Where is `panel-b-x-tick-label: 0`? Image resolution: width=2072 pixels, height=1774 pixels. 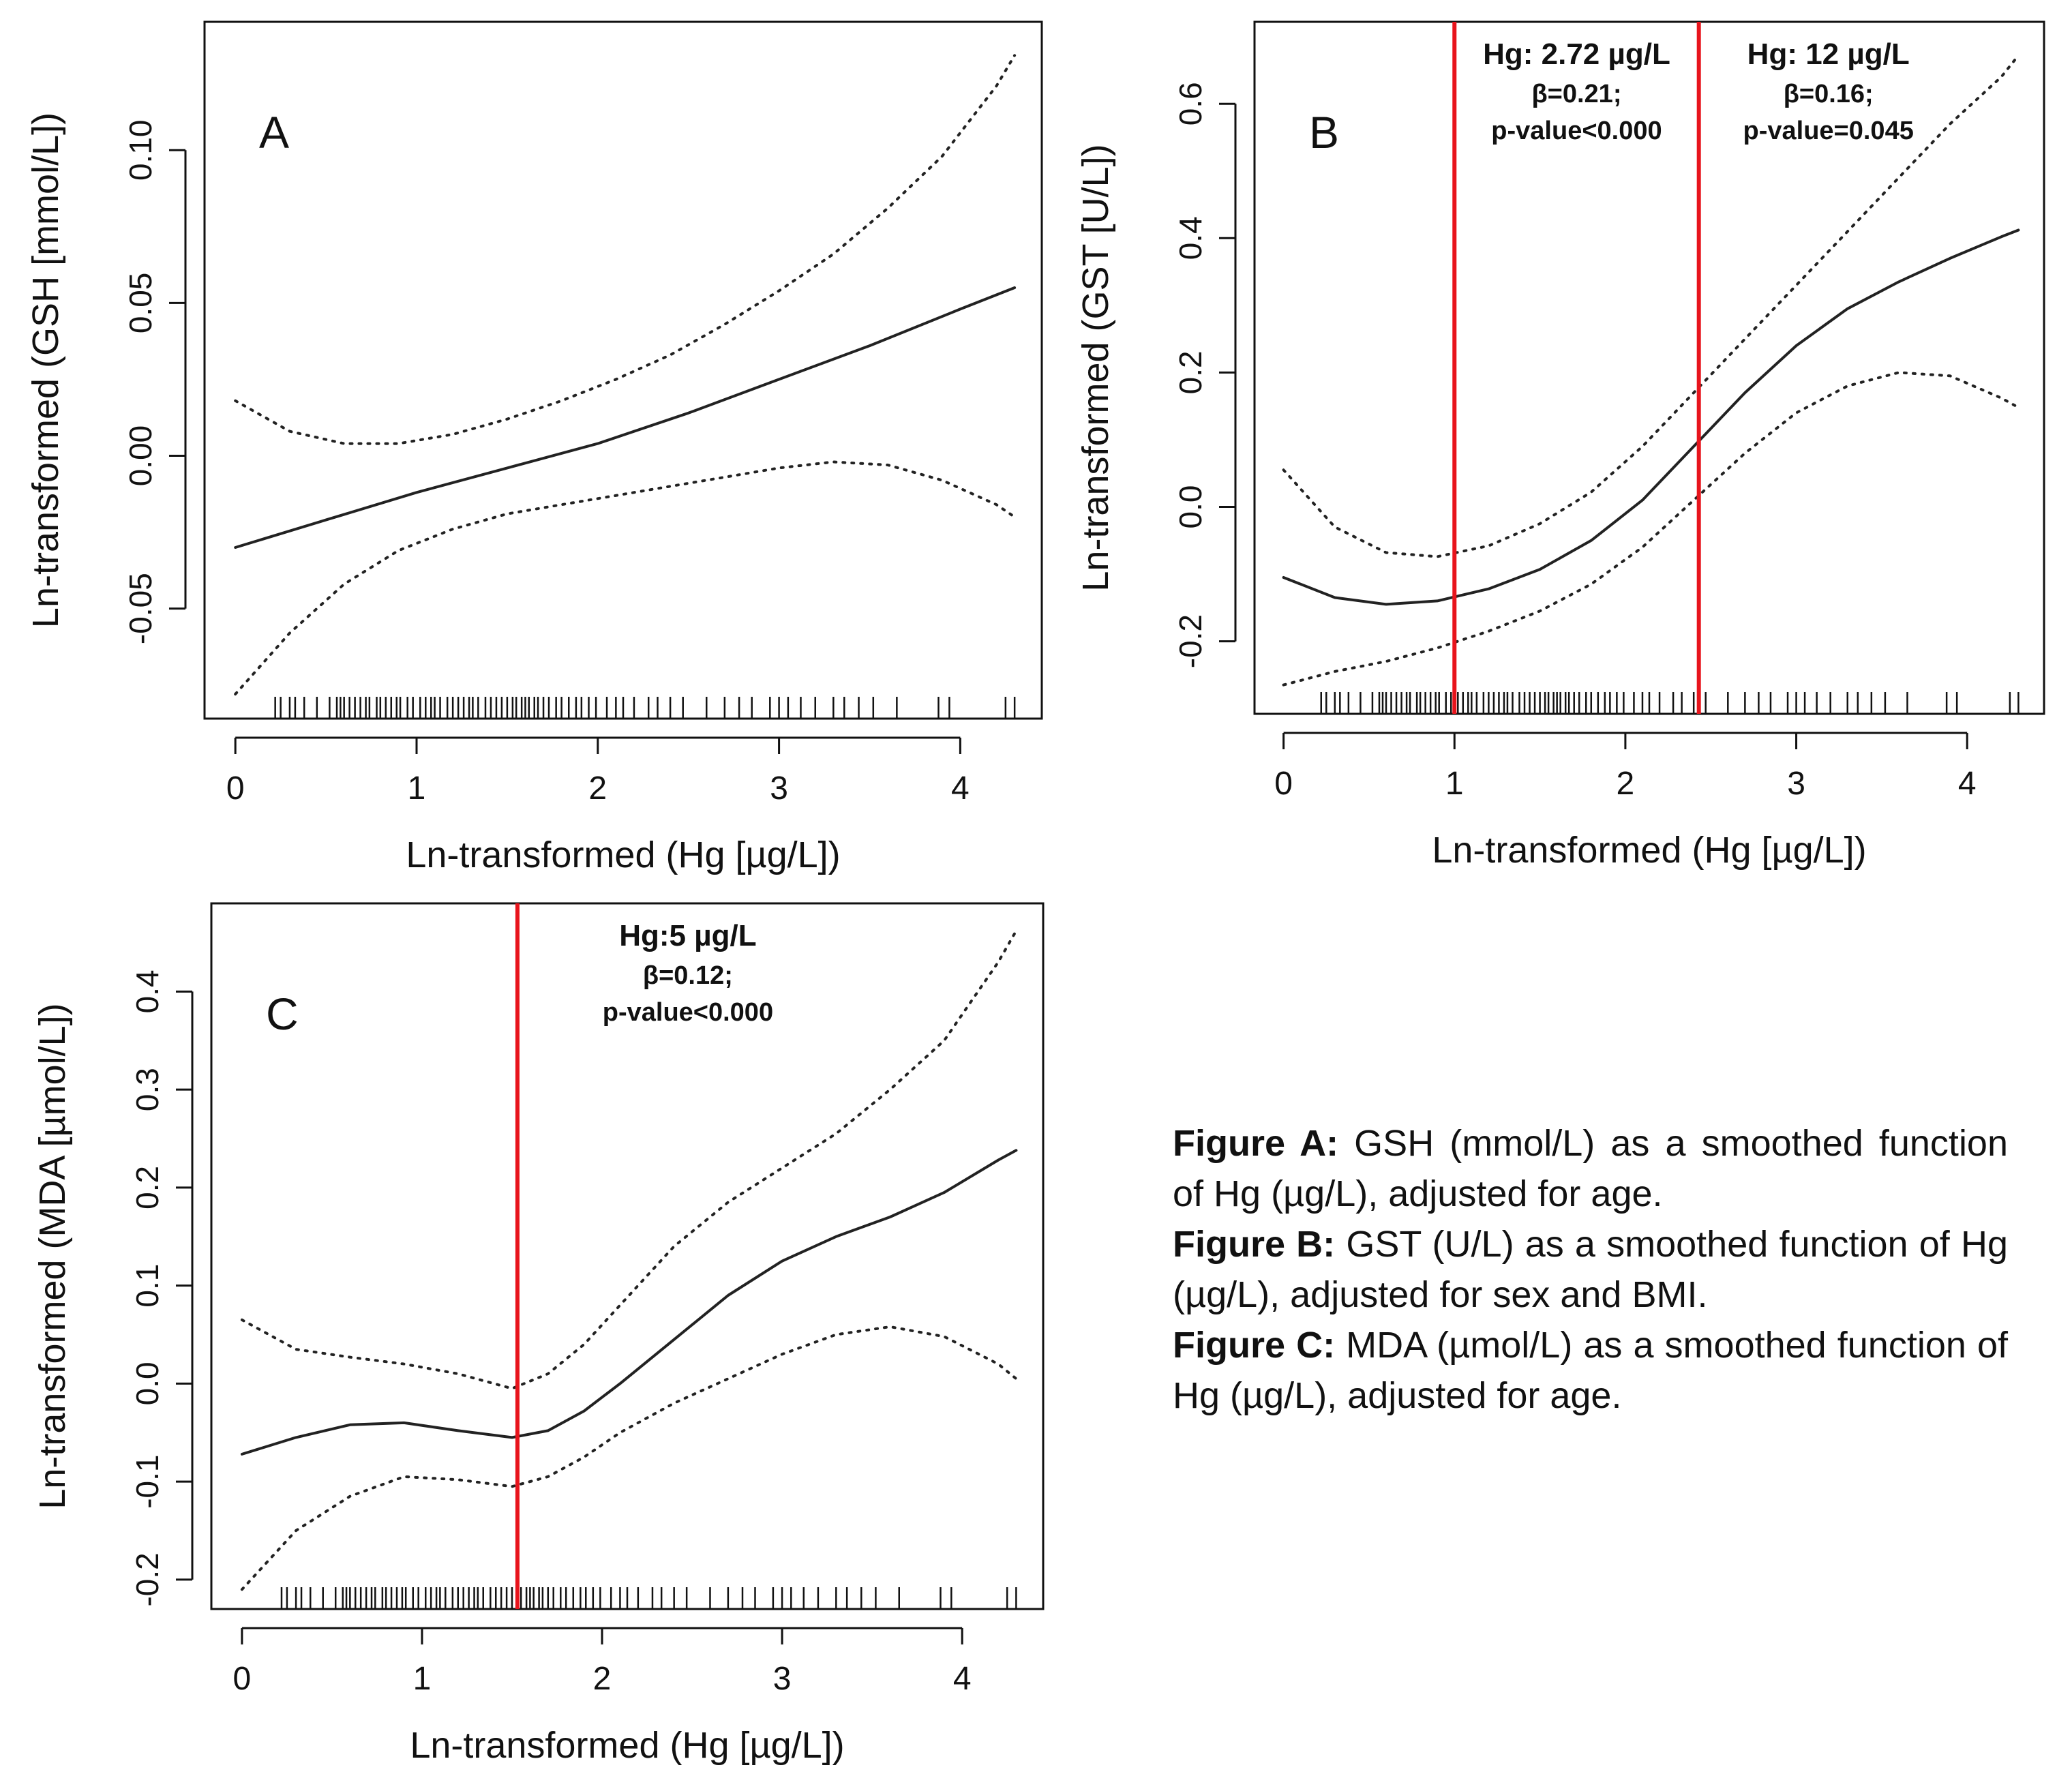 panel-b-x-tick-label: 0 is located at coordinates (1283, 784).